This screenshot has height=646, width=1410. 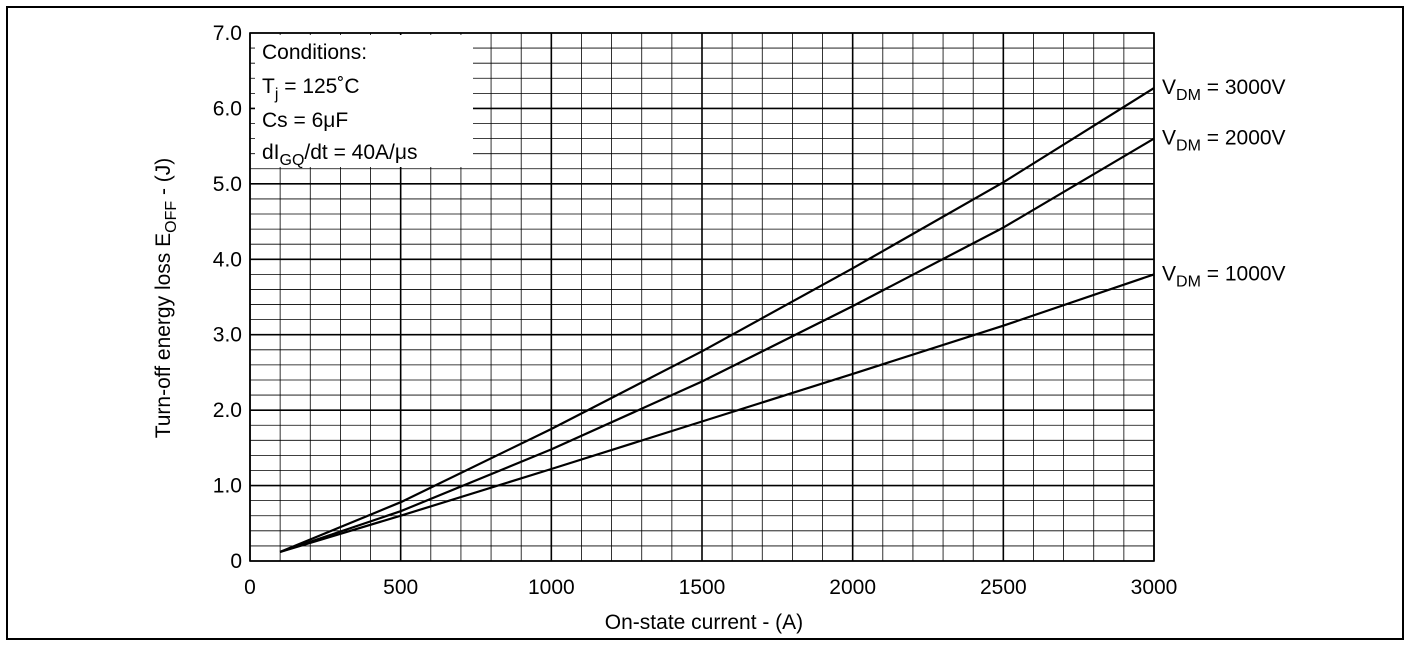 I want to click on x-tick-label: 3000, so click(x=1154, y=587).